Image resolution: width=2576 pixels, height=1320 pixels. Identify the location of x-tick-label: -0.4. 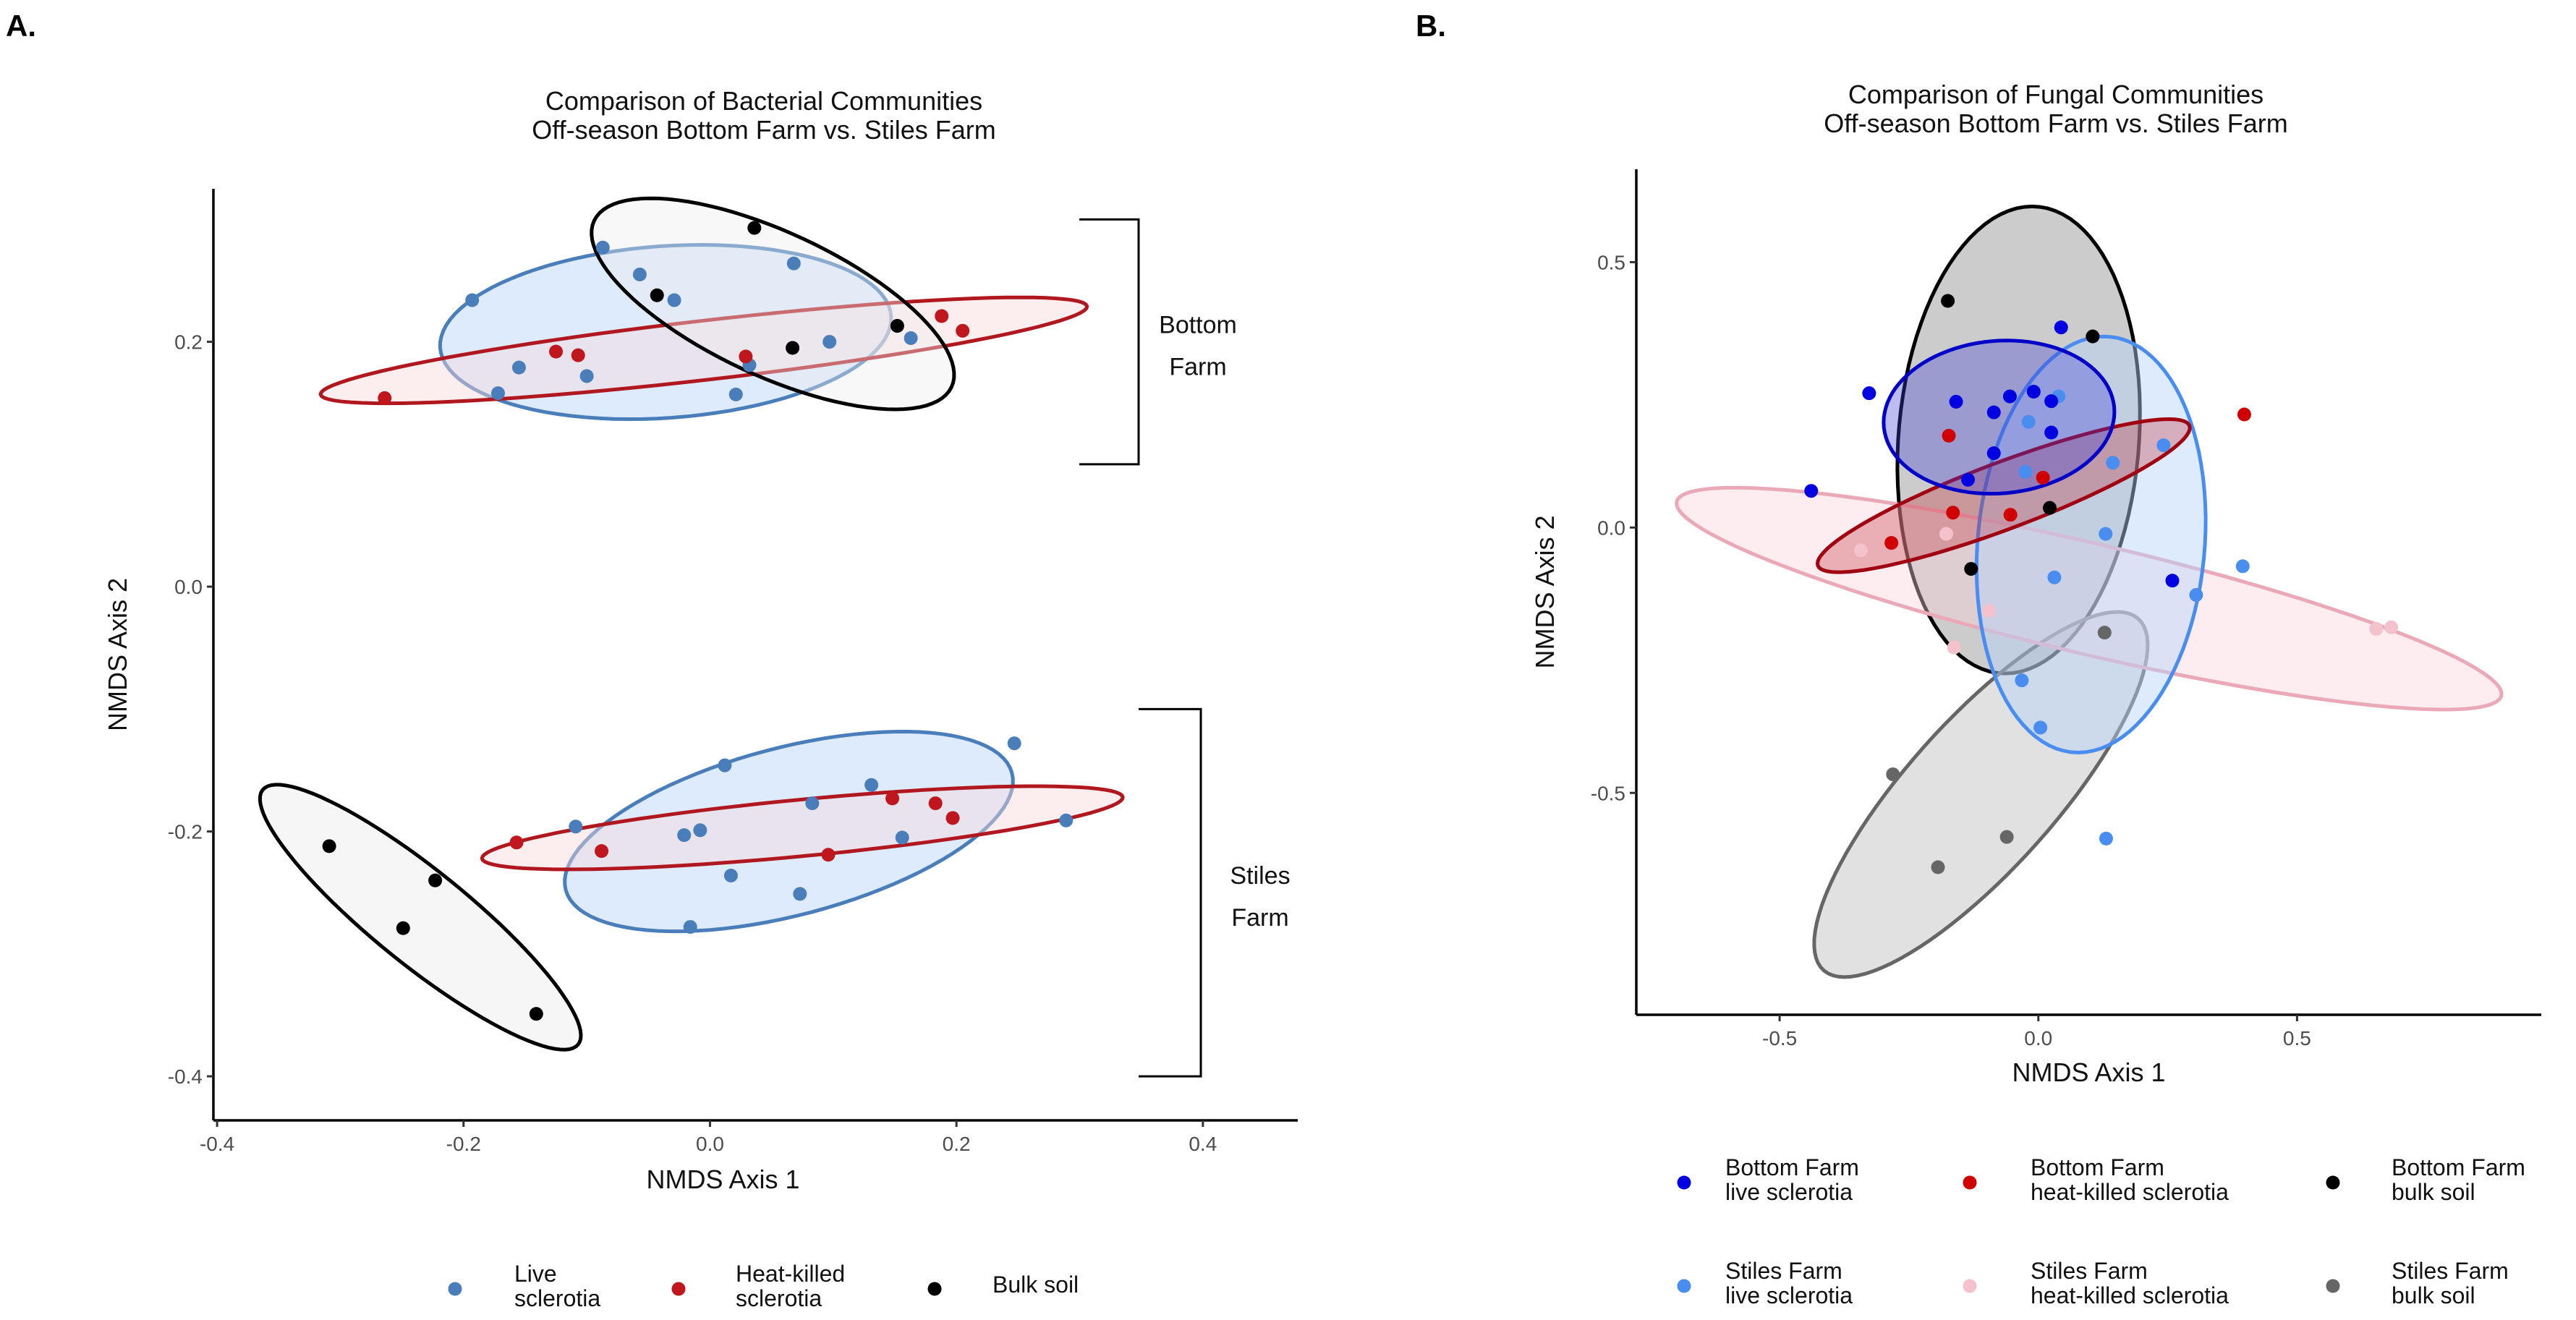
(217, 1144).